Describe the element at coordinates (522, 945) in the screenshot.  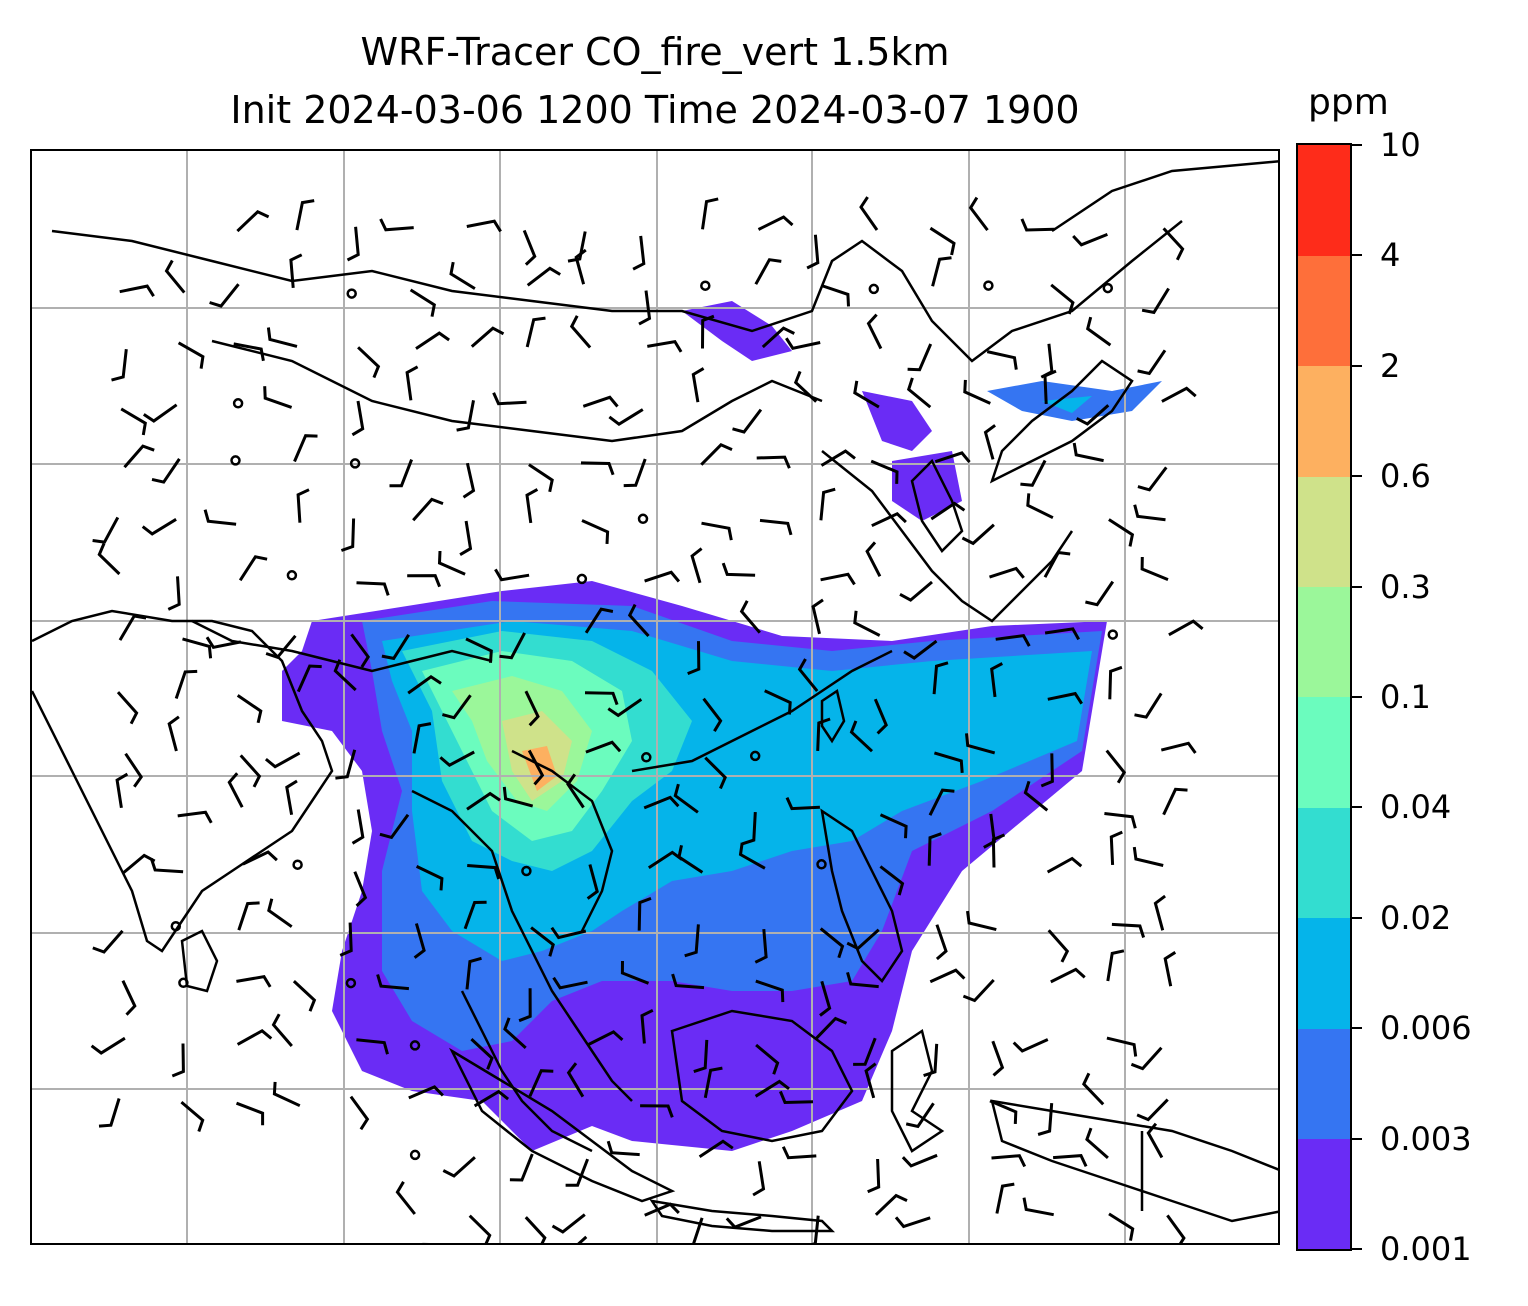
I see `indochina-coast` at that location.